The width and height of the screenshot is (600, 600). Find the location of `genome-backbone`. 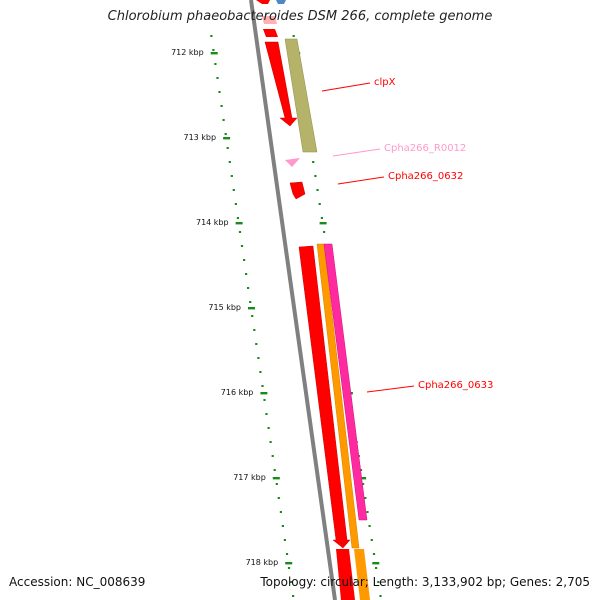

genome-backbone is located at coordinates (293, 300).